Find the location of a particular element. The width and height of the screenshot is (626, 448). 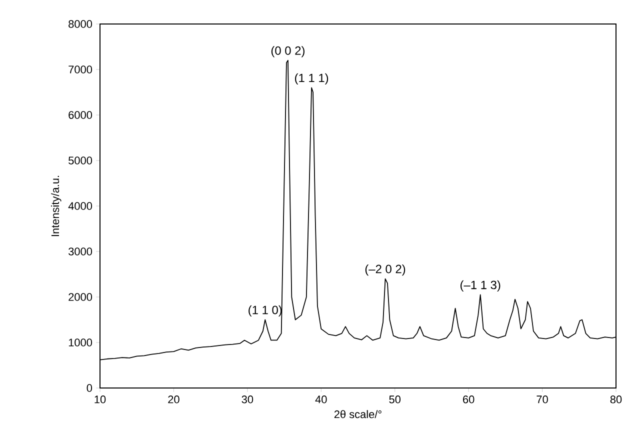

x-axis-title: 2θ scale/° is located at coordinates (358, 414).